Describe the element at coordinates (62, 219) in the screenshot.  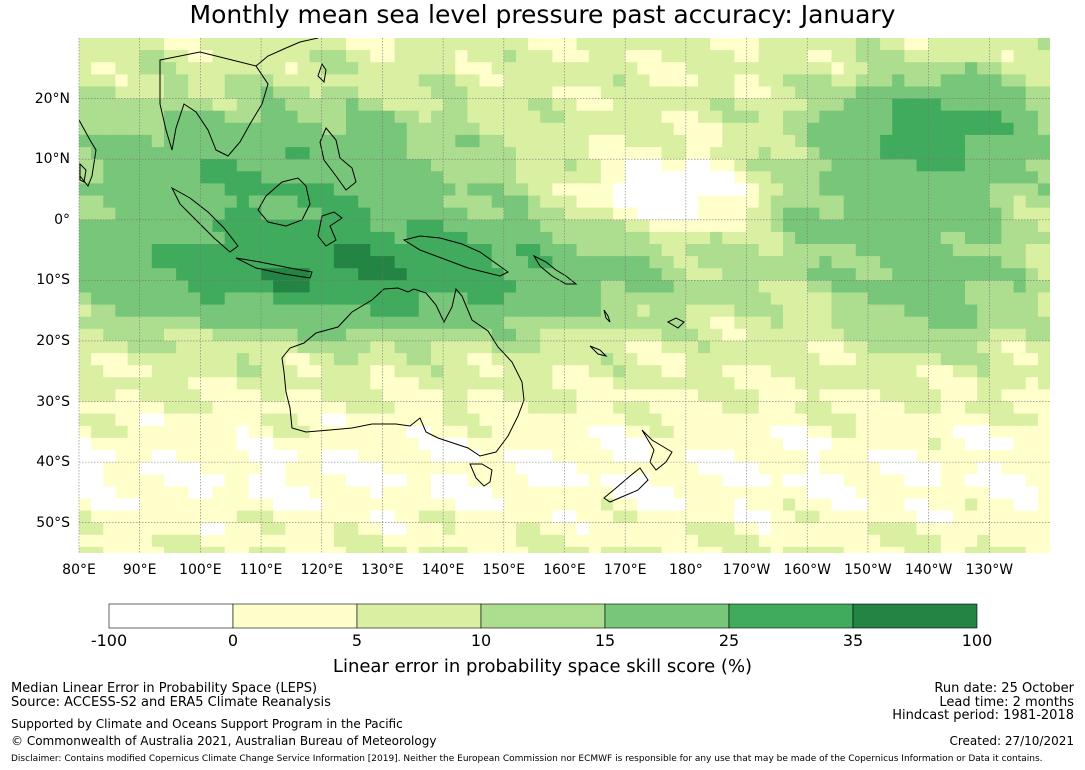
I see `latitude-label: 0°` at that location.